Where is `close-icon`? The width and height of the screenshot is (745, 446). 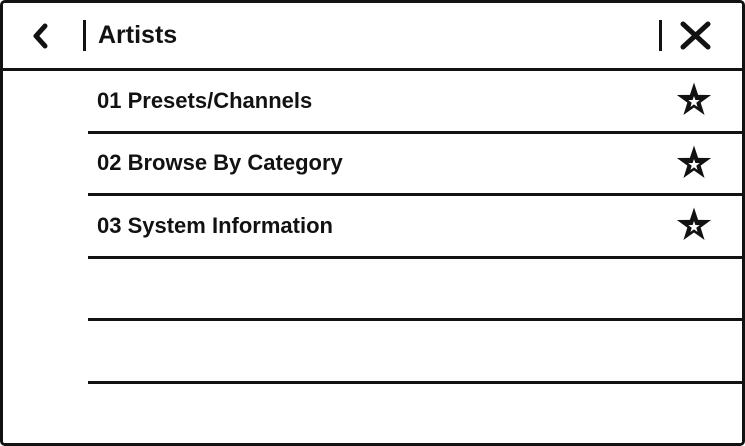 close-icon is located at coordinates (695, 35).